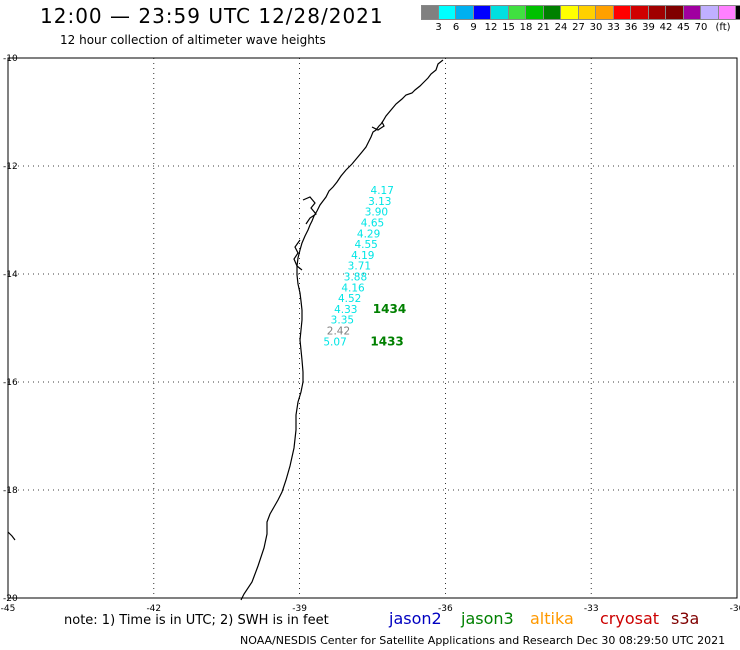  I want to click on longitude-tick-label: -33, so click(591, 609).